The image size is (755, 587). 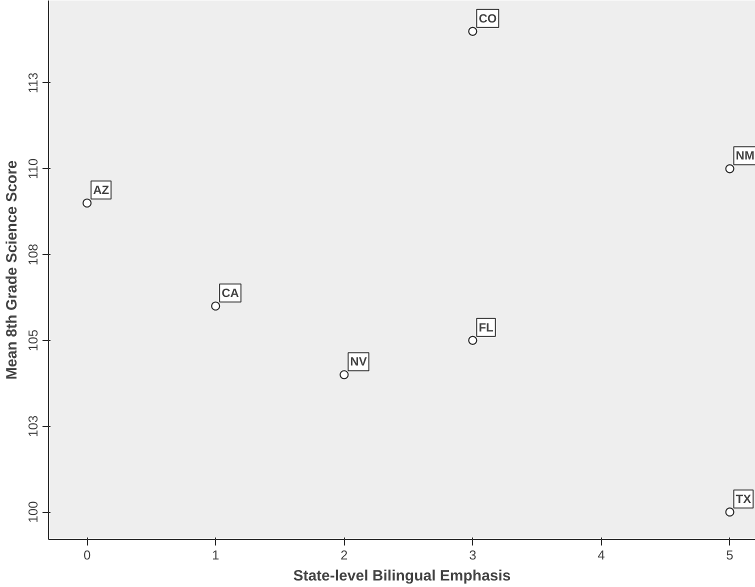 I want to click on x-tick-label: 4, so click(x=601, y=555).